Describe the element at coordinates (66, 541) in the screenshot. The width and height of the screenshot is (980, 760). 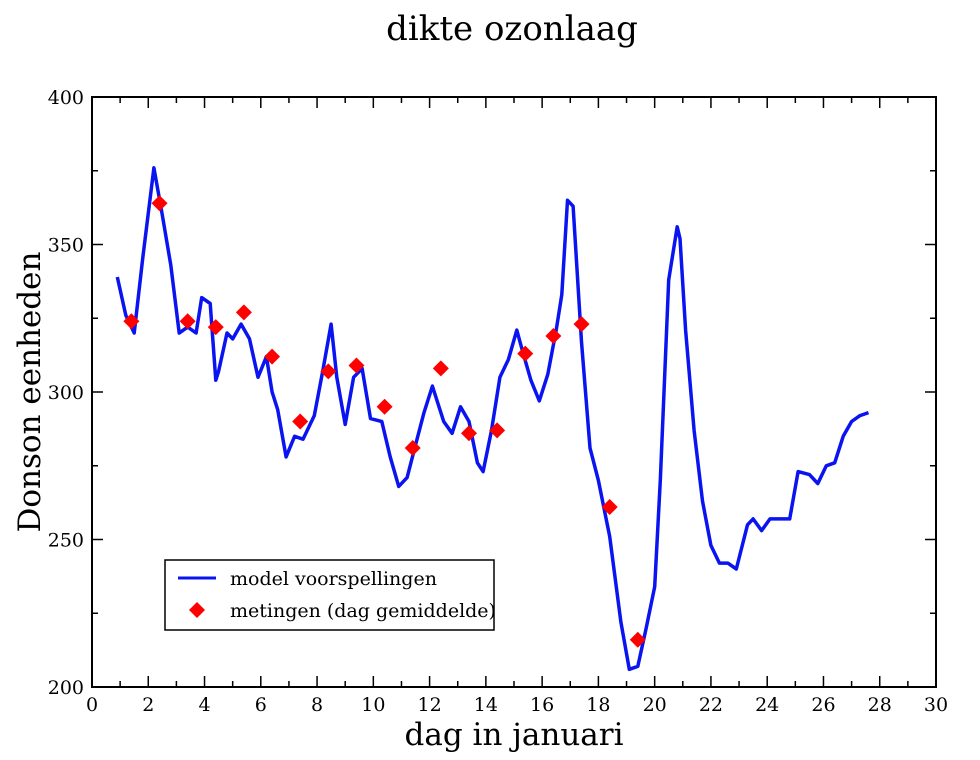
I see `y-tick-label: 250` at that location.